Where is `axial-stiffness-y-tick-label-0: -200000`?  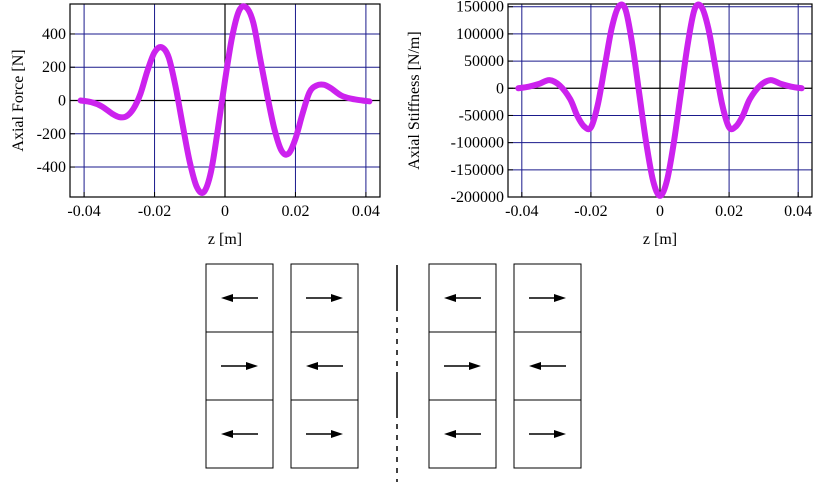 axial-stiffness-y-tick-label-0: -200000 is located at coordinates (477, 197).